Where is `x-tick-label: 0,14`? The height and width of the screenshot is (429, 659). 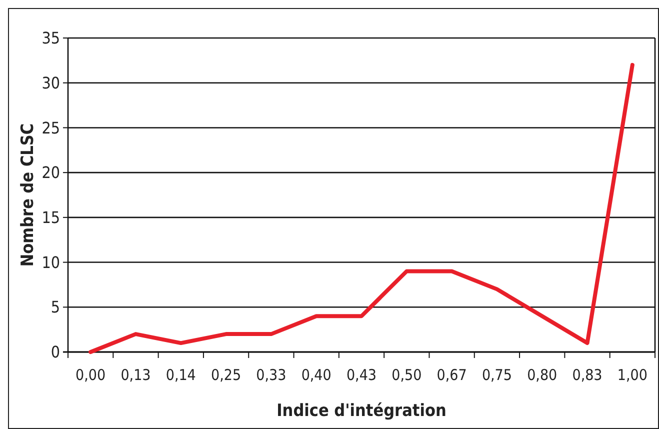
x-tick-label: 0,14 is located at coordinates (181, 375).